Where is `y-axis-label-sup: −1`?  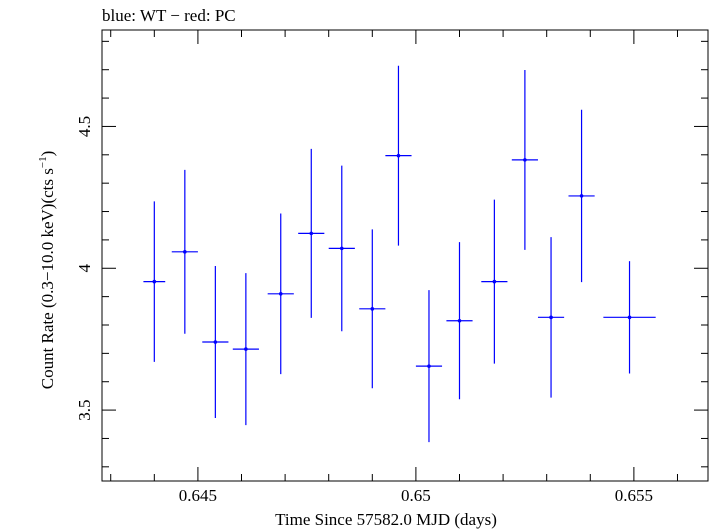 y-axis-label-sup: −1 is located at coordinates (43, 162).